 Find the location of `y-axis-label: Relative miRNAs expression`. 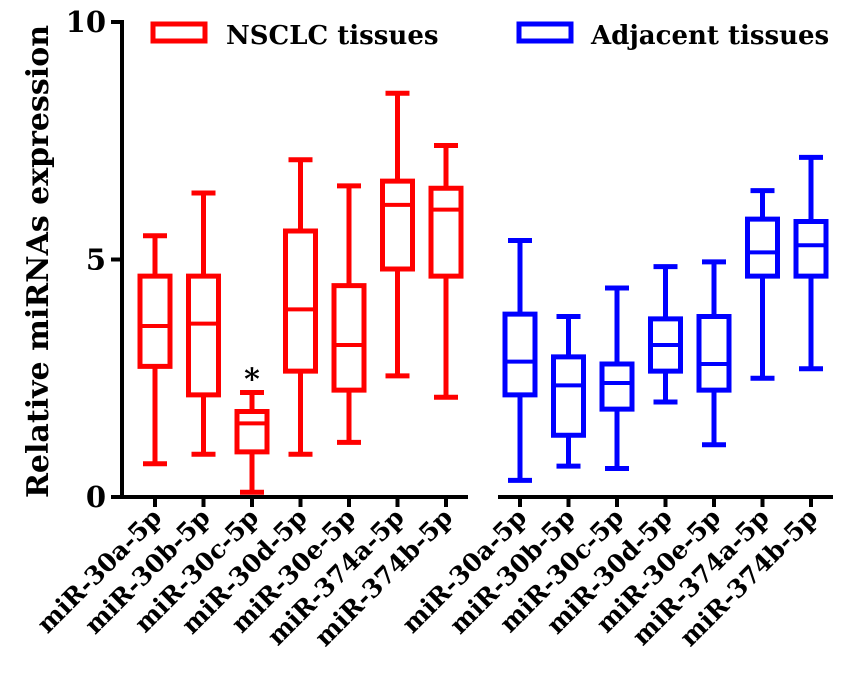

y-axis-label: Relative miRNAs expression is located at coordinates (38, 261).